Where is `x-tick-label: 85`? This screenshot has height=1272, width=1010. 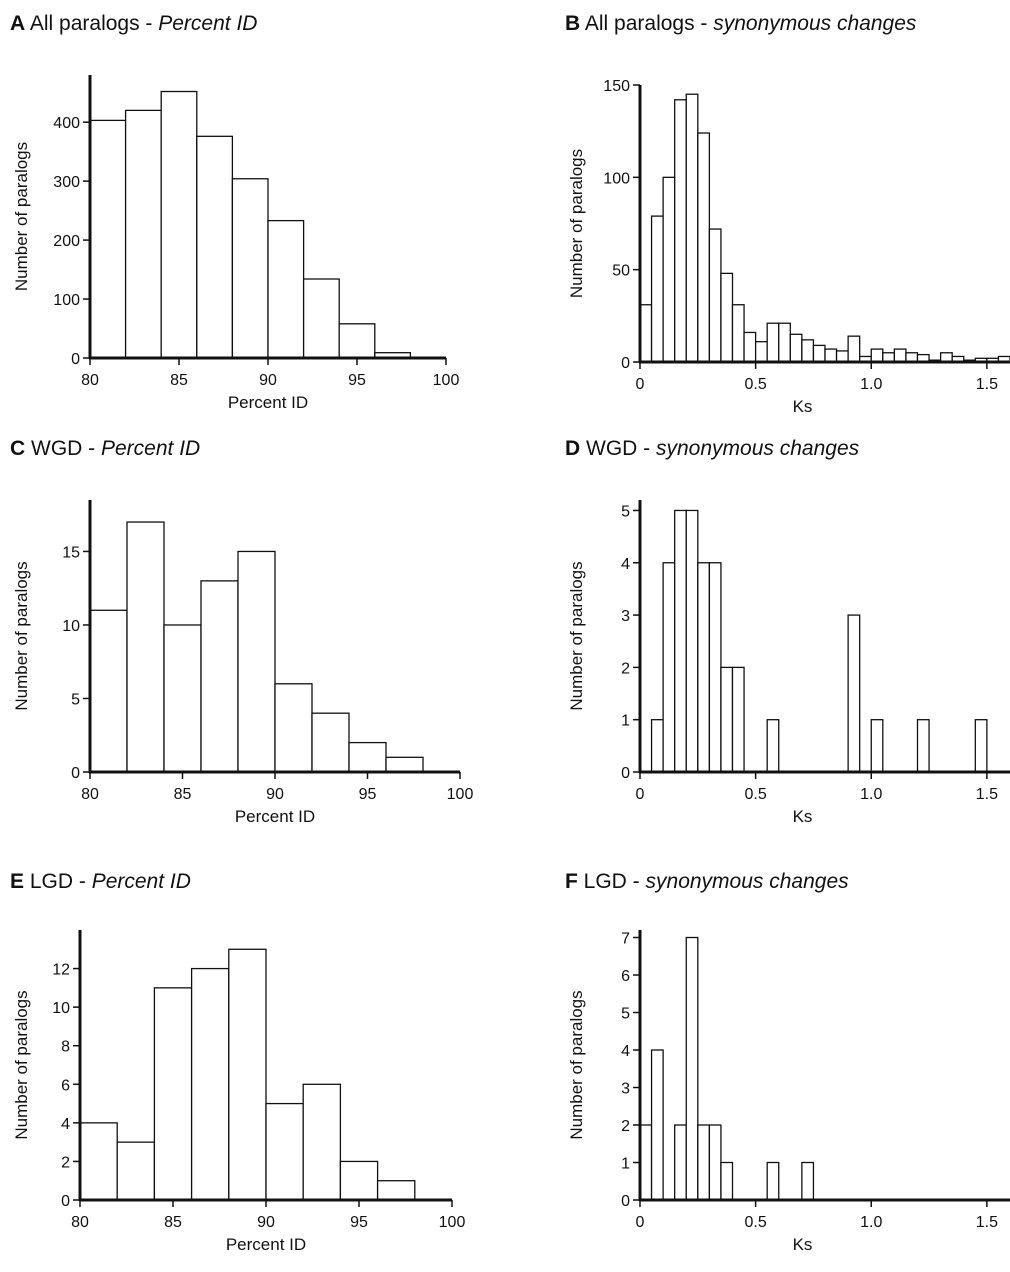 x-tick-label: 85 is located at coordinates (173, 1222).